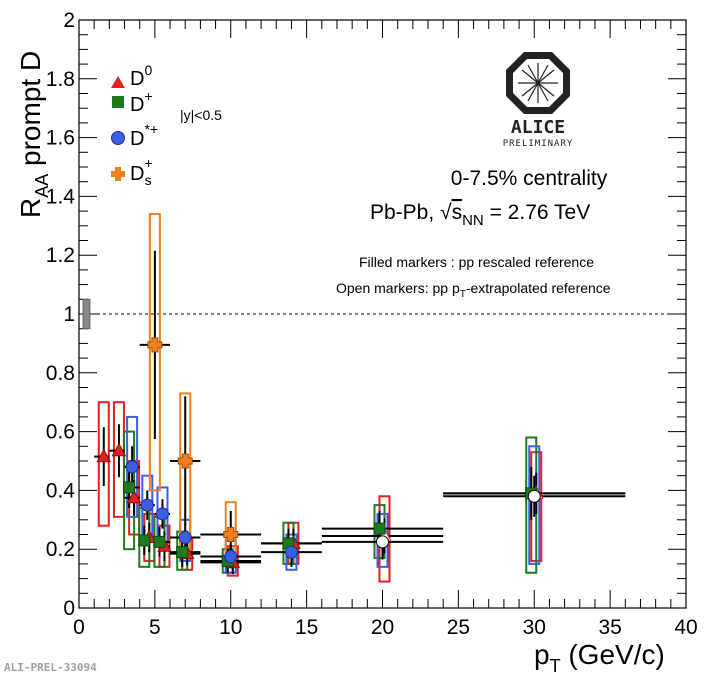 The image size is (706, 675). Describe the element at coordinates (30, 208) in the screenshot. I see `y-axis-title-main: R` at that location.